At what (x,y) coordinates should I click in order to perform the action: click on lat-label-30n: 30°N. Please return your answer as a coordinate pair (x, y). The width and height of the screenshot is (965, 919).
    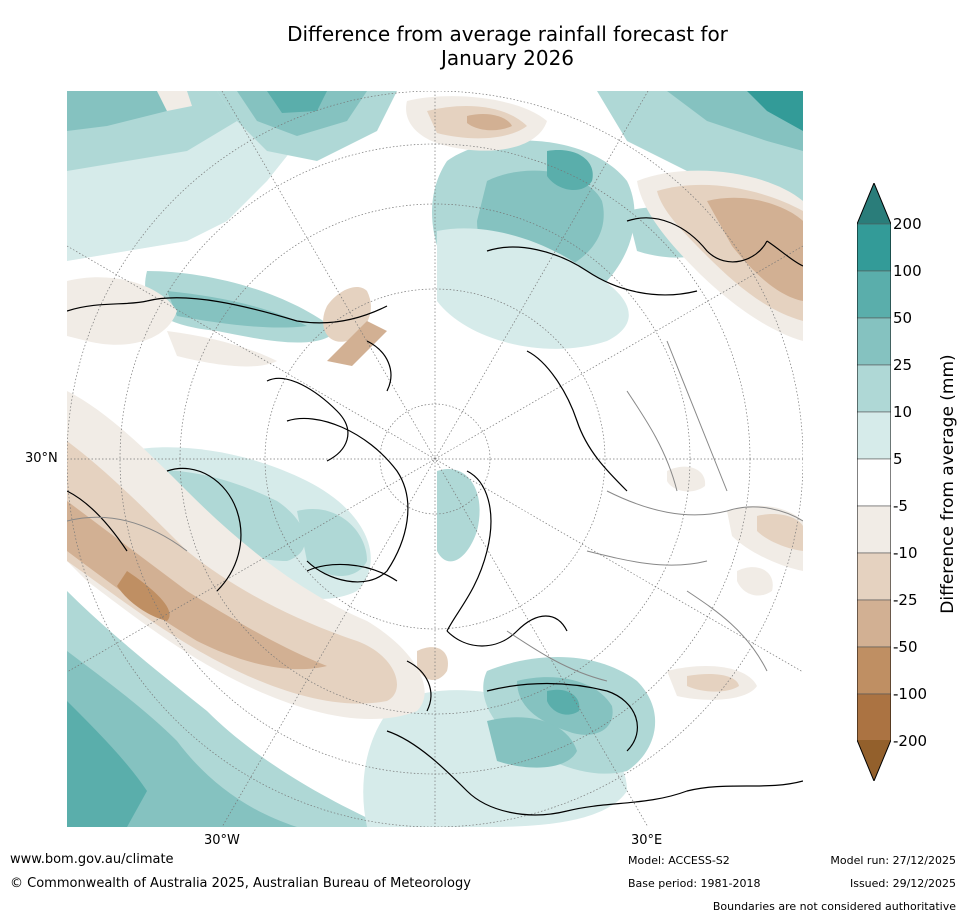
    Looking at the image, I should click on (41, 458).